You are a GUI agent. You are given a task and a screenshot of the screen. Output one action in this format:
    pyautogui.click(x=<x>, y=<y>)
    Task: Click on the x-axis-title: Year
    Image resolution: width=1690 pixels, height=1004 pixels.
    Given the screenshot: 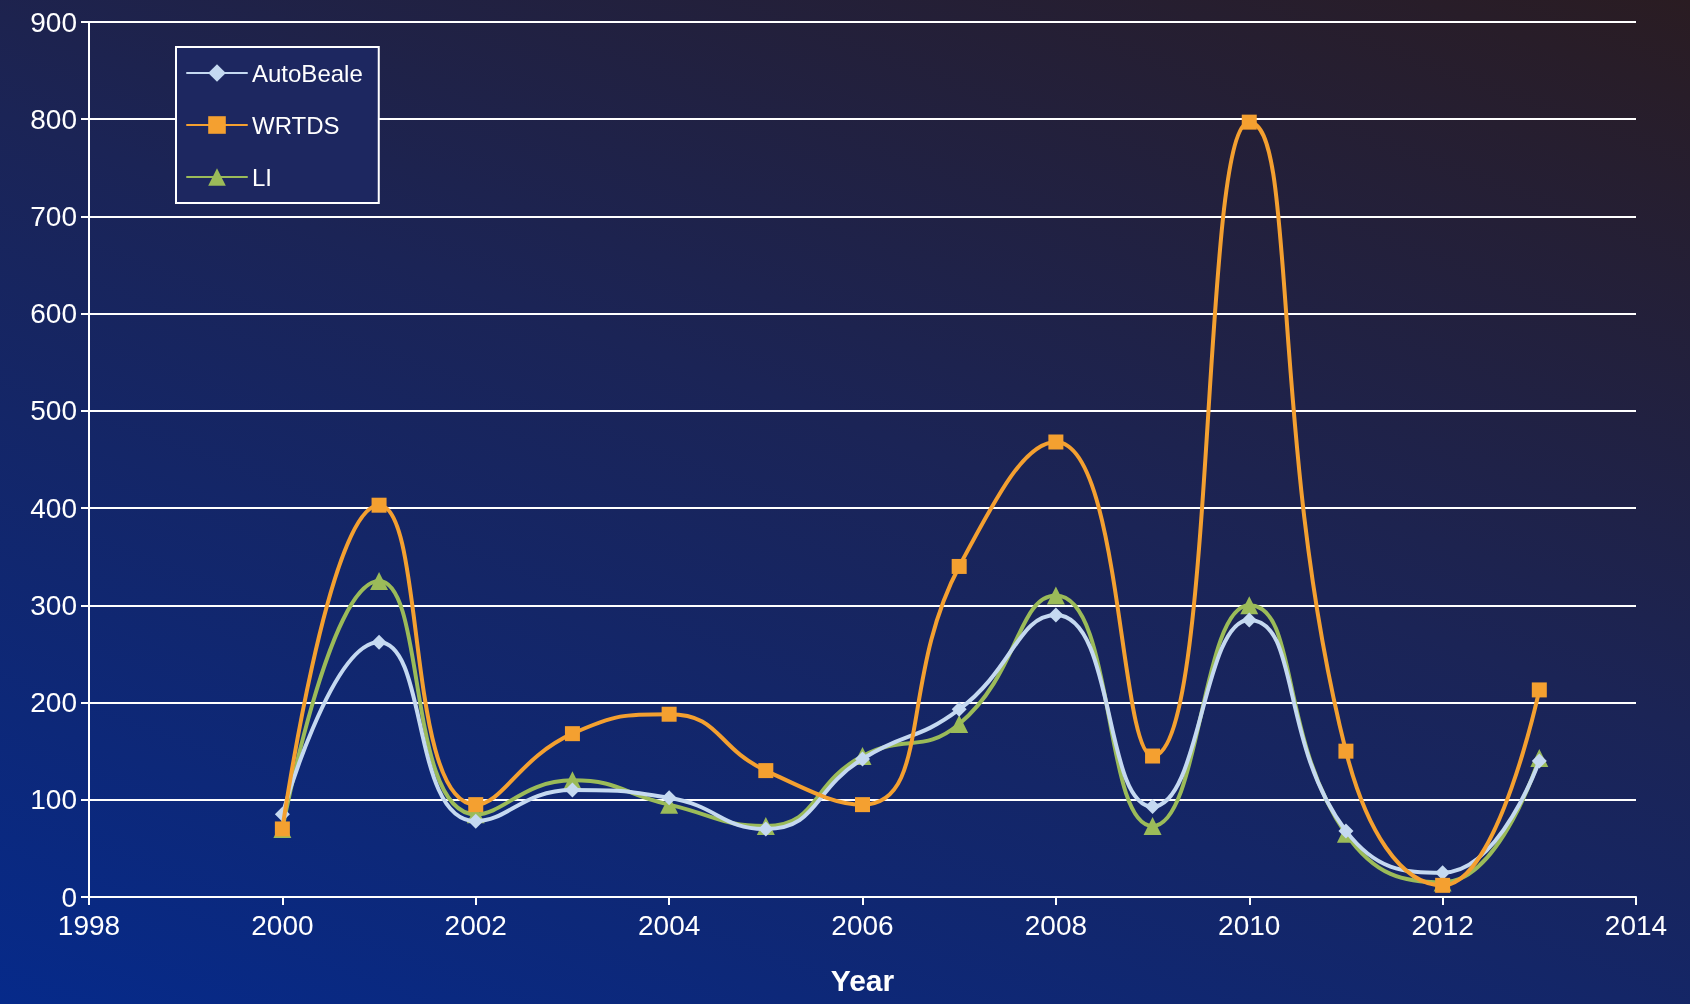 What is the action you would take?
    pyautogui.click(x=862, y=980)
    